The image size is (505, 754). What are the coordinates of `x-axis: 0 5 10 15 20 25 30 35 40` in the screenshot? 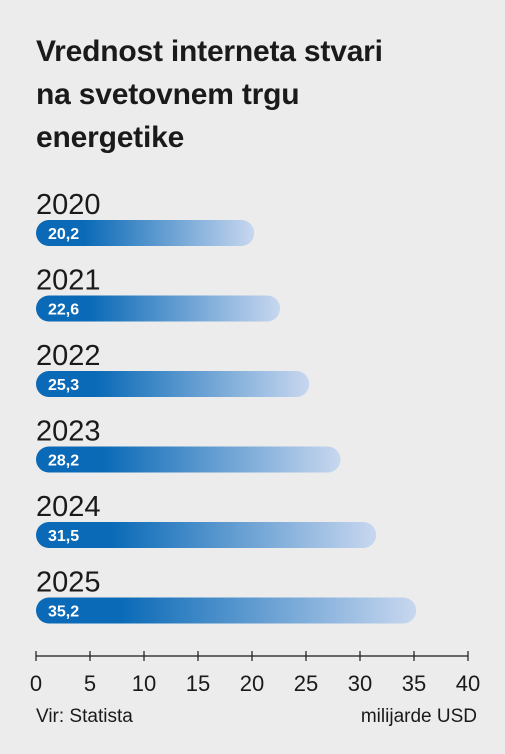 It's located at (255, 673).